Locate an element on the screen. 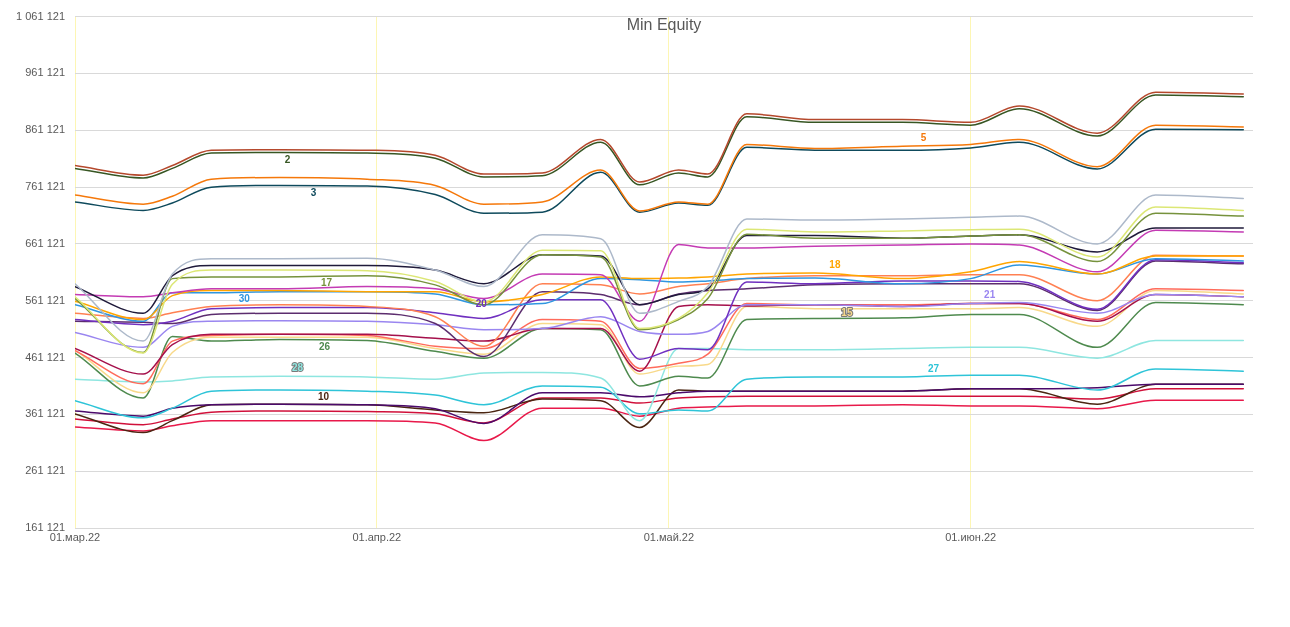 Image resolution: width=1290 pixels, height=627 pixels. y-tick-label: 961 121 is located at coordinates (45, 72).